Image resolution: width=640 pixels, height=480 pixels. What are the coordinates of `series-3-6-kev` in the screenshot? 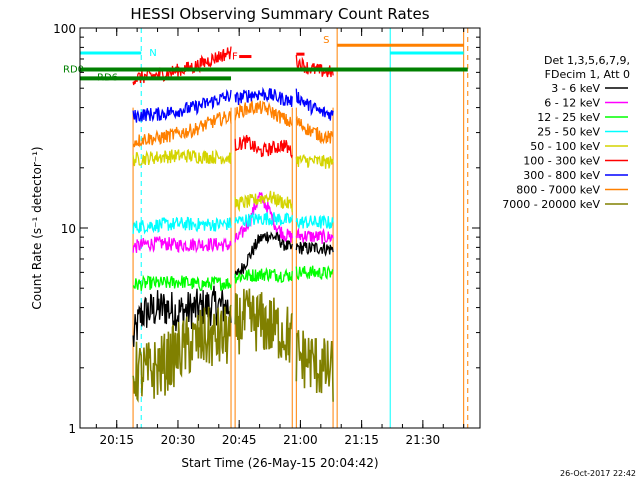 It's located at (233, 288).